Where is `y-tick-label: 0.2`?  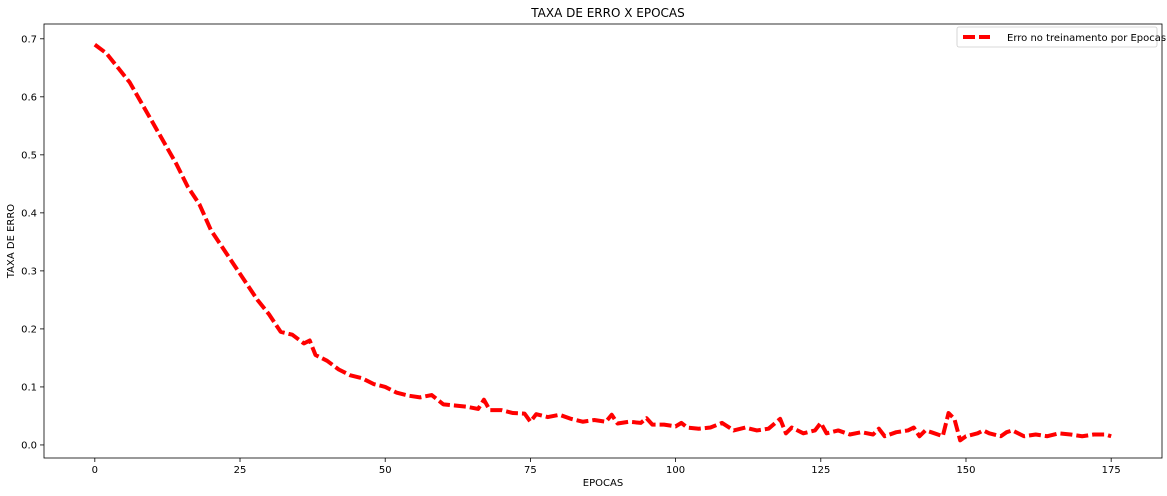
y-tick-label: 0.2 is located at coordinates (29, 329).